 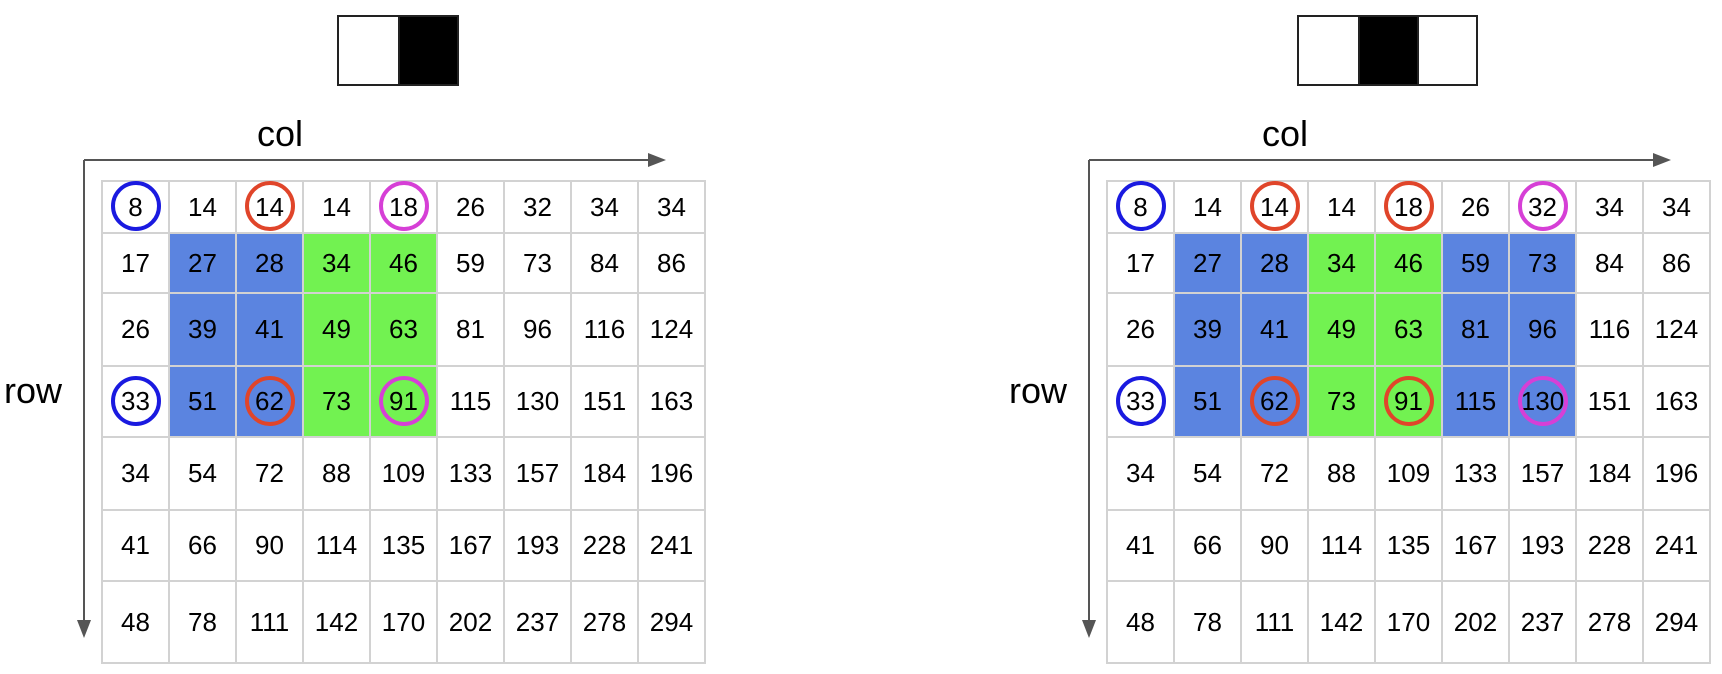 I want to click on grid-cell: 48, so click(x=135, y=622).